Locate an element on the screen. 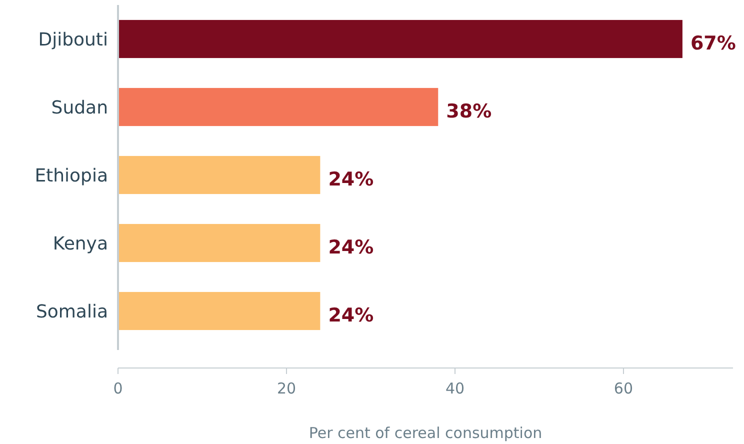 The height and width of the screenshot is (444, 744). data-label: 38% is located at coordinates (469, 111).